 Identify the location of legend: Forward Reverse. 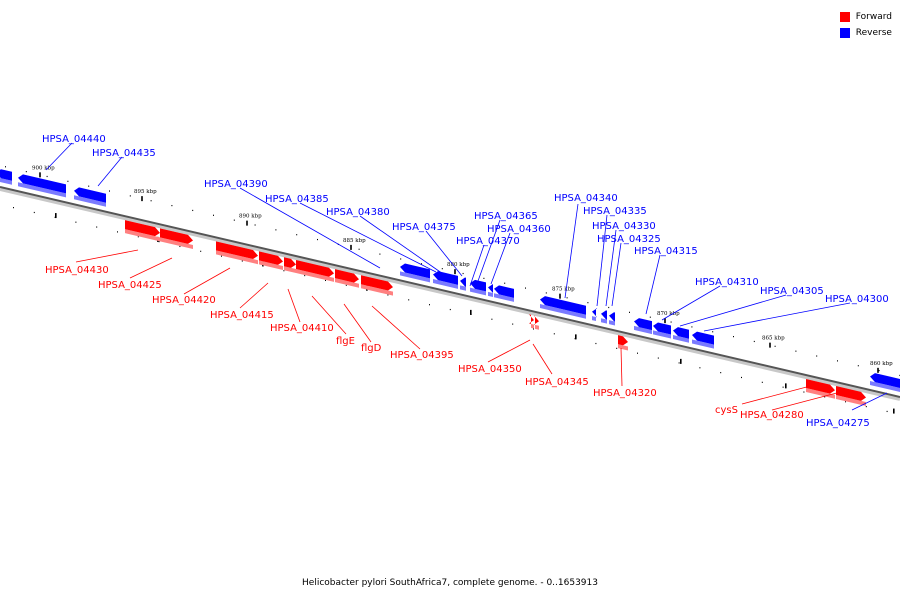
(865, 25).